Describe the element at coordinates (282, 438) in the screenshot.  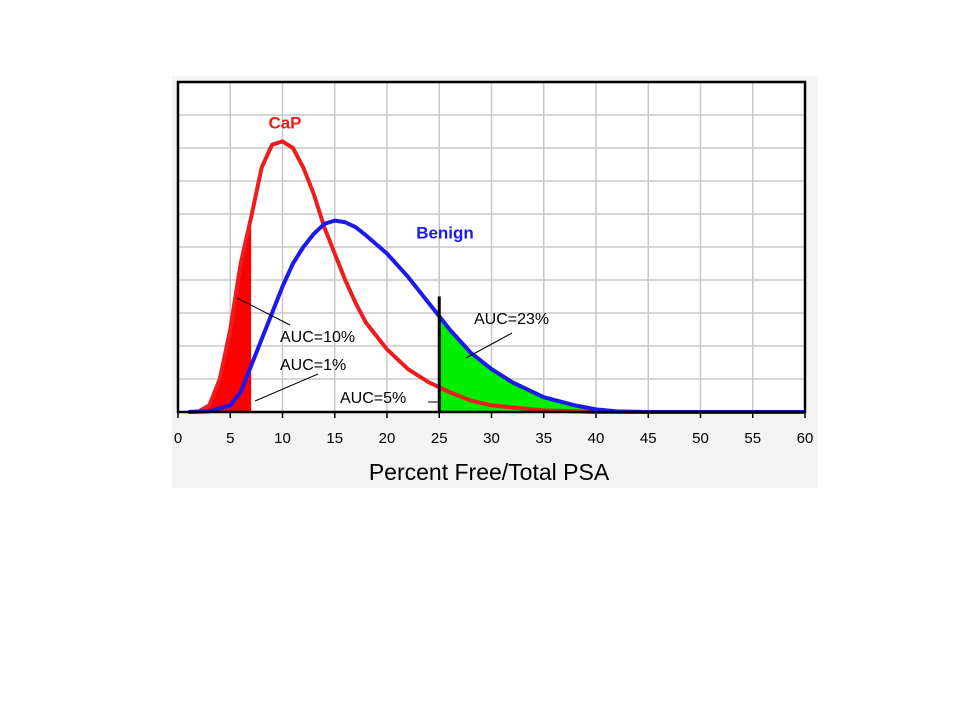
I see `x-tick-label: 10` at that location.